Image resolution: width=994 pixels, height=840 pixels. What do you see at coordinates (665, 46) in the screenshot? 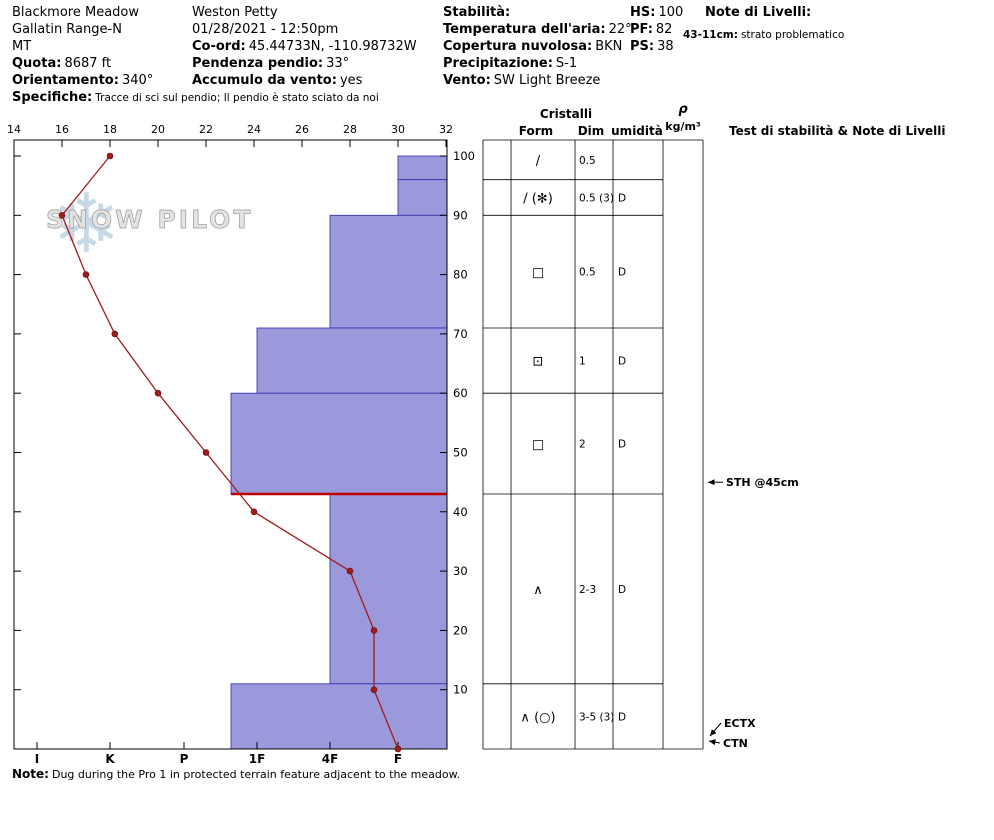
I see `ps-value: 38` at bounding box center [665, 46].